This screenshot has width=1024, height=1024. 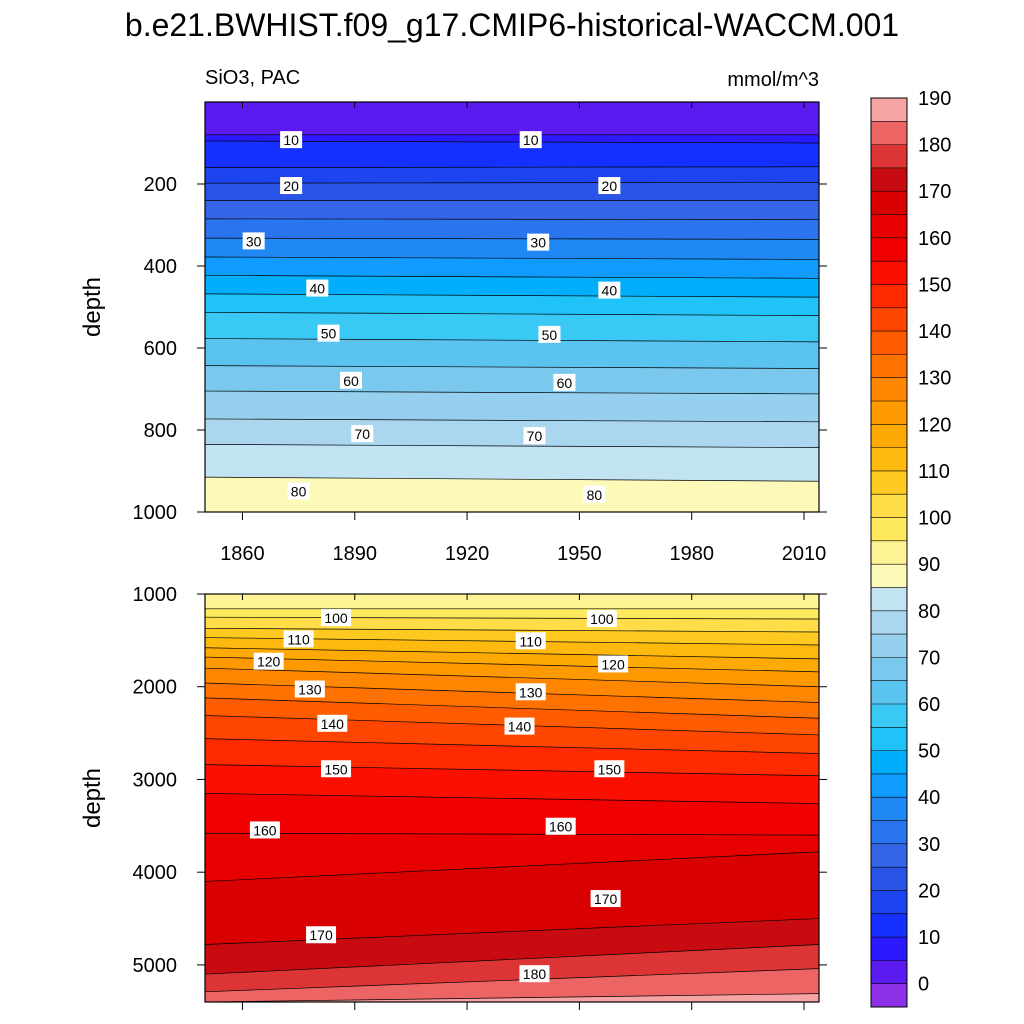 What do you see at coordinates (579, 554) in the screenshot?
I see `x-tick-label: 1950` at bounding box center [579, 554].